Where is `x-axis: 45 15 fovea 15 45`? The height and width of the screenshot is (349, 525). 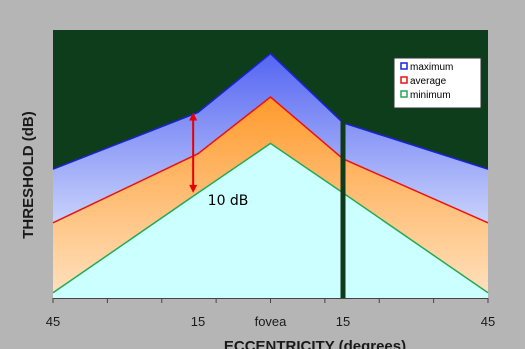
x-axis: 45 15 fovea 15 45 is located at coordinates (270, 313).